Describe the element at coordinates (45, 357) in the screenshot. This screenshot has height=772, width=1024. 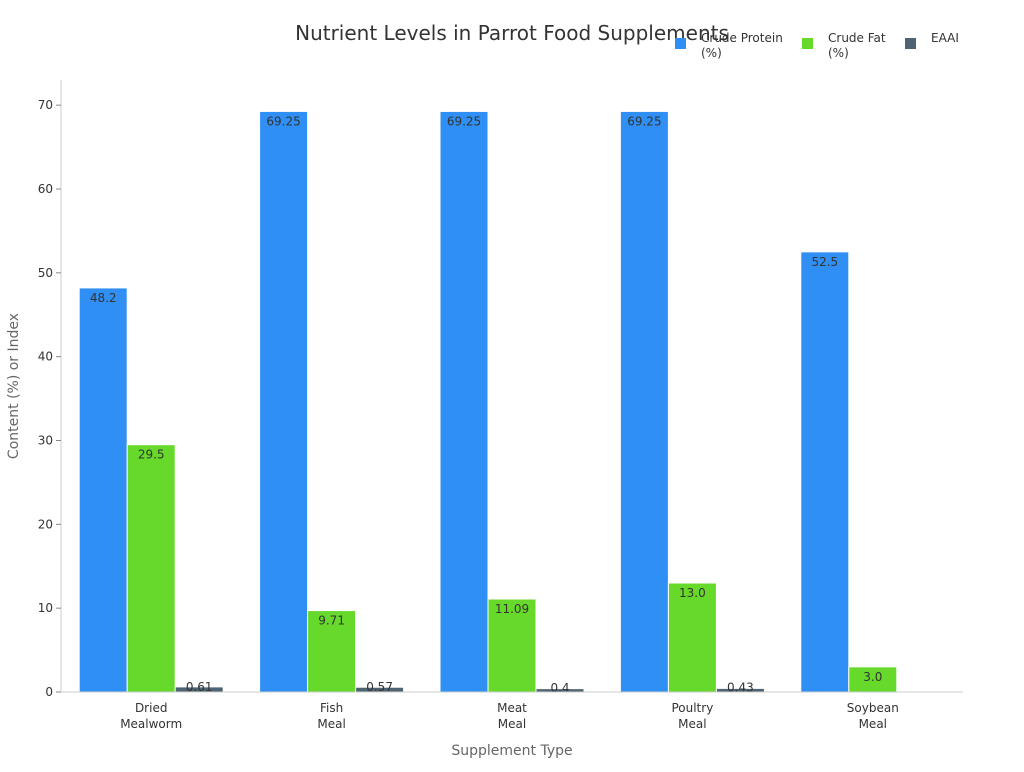
I see `y-tick-label: 40` at that location.